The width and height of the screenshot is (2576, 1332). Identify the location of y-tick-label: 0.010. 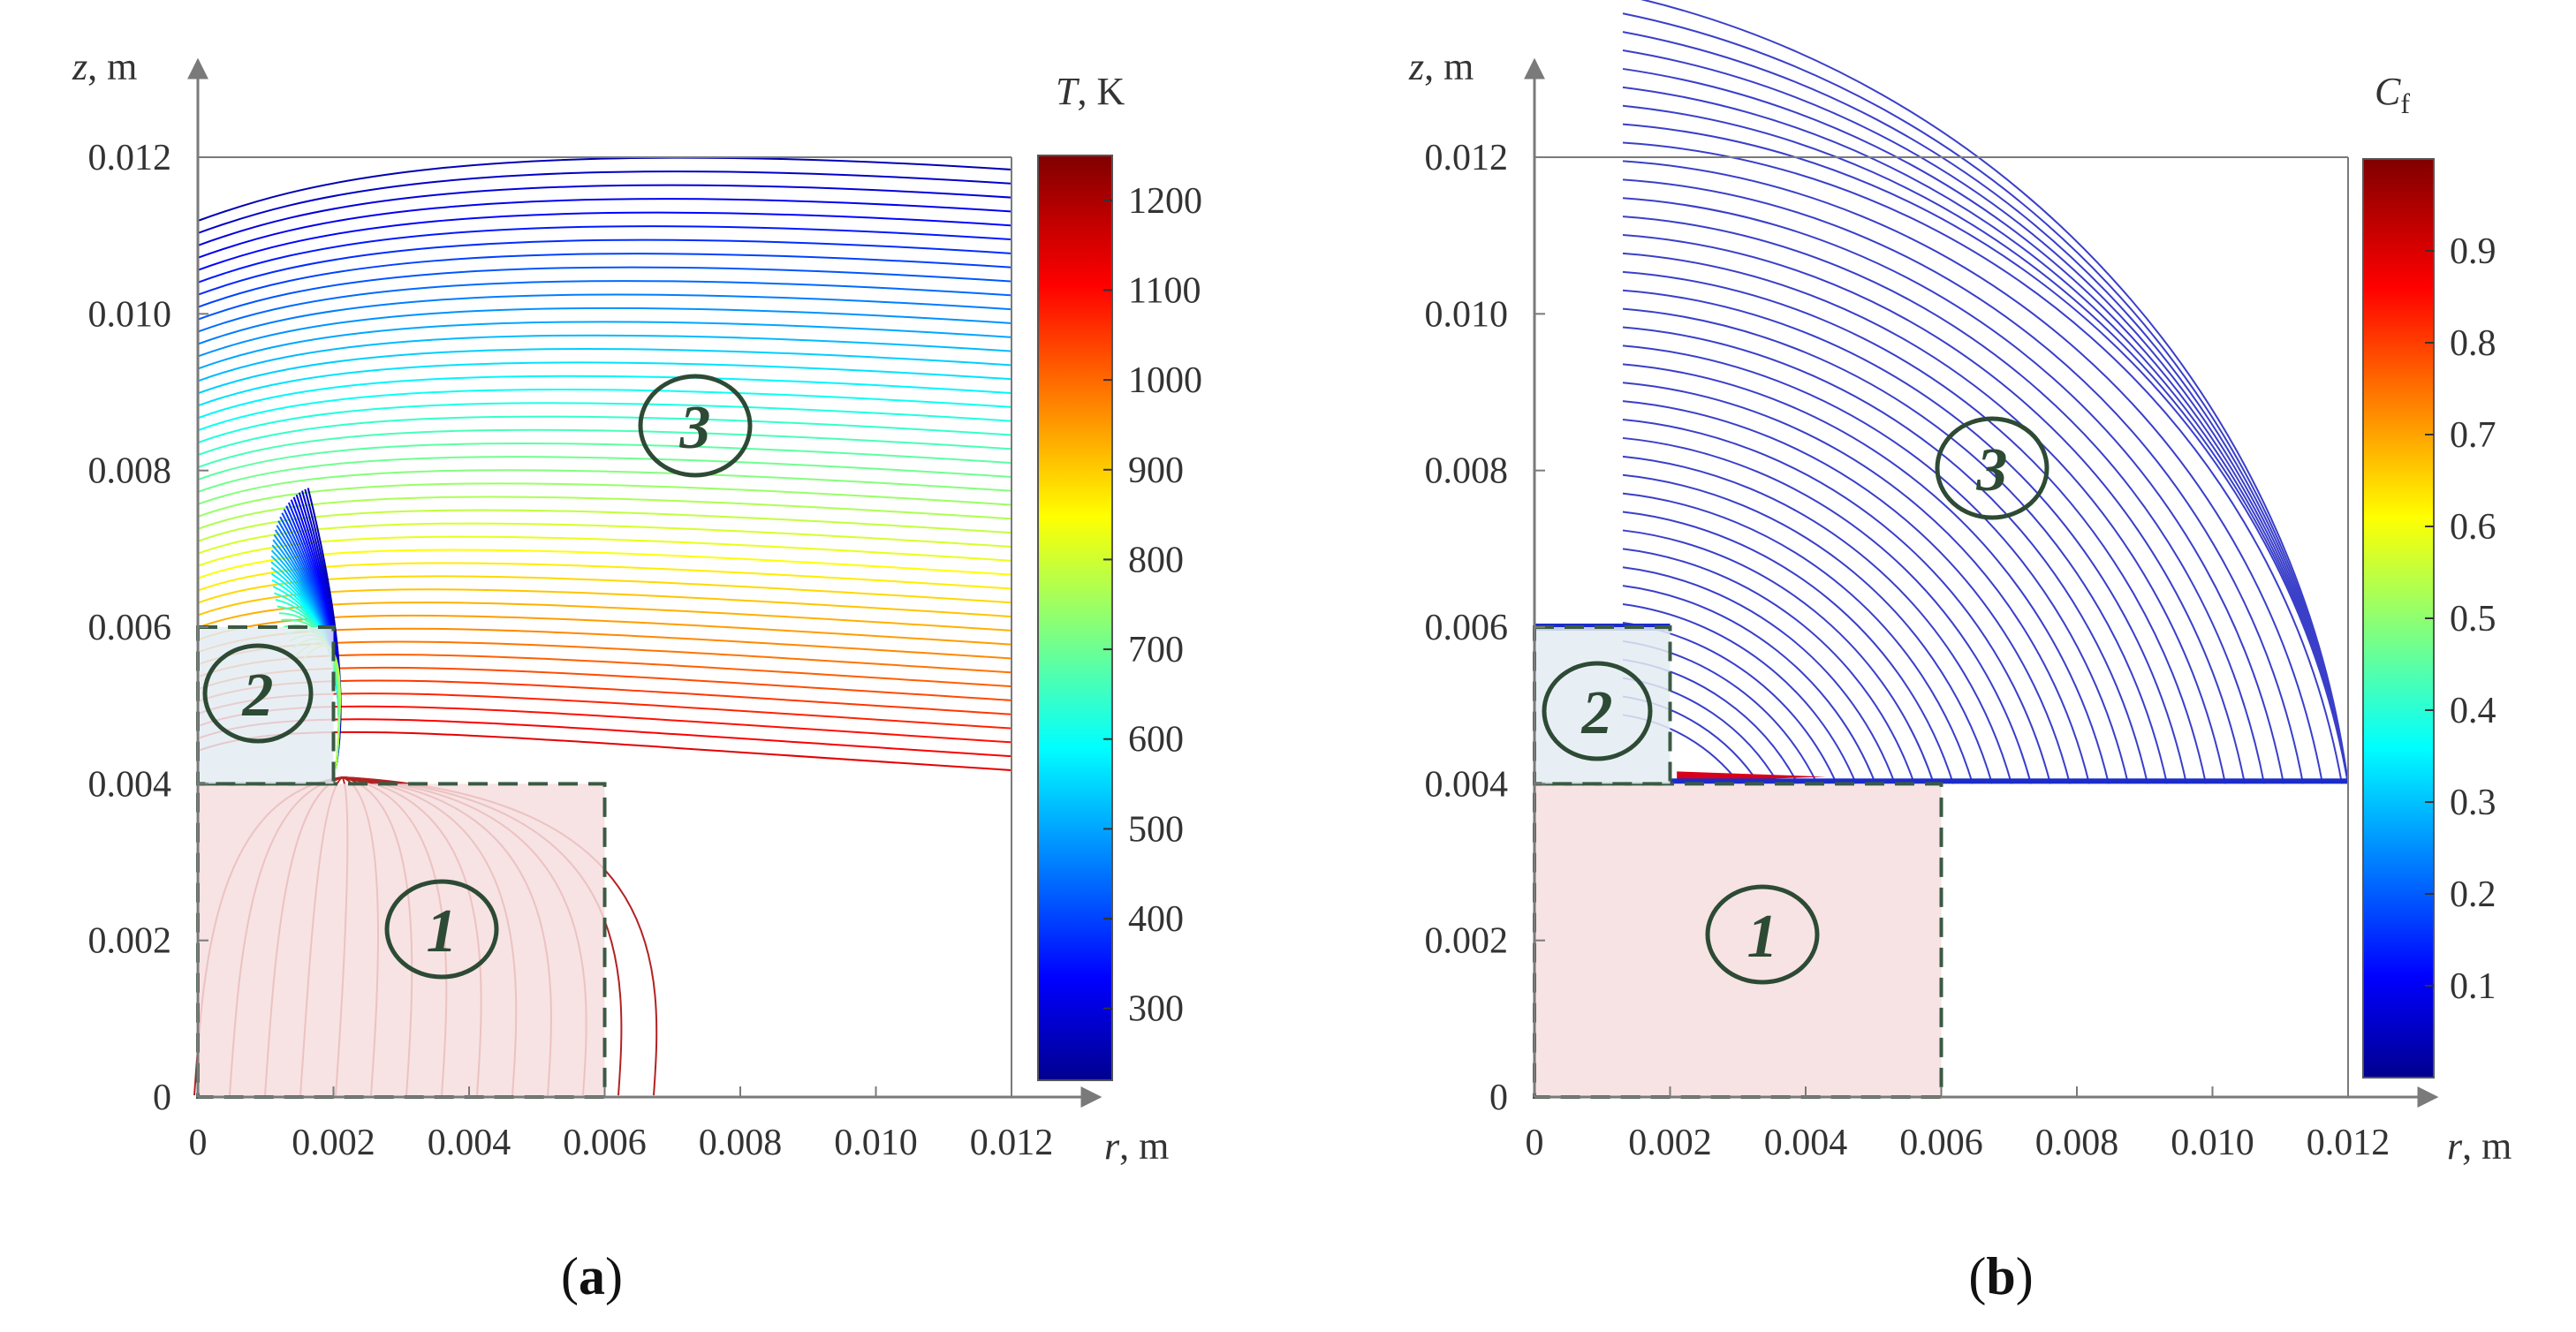
(130, 314).